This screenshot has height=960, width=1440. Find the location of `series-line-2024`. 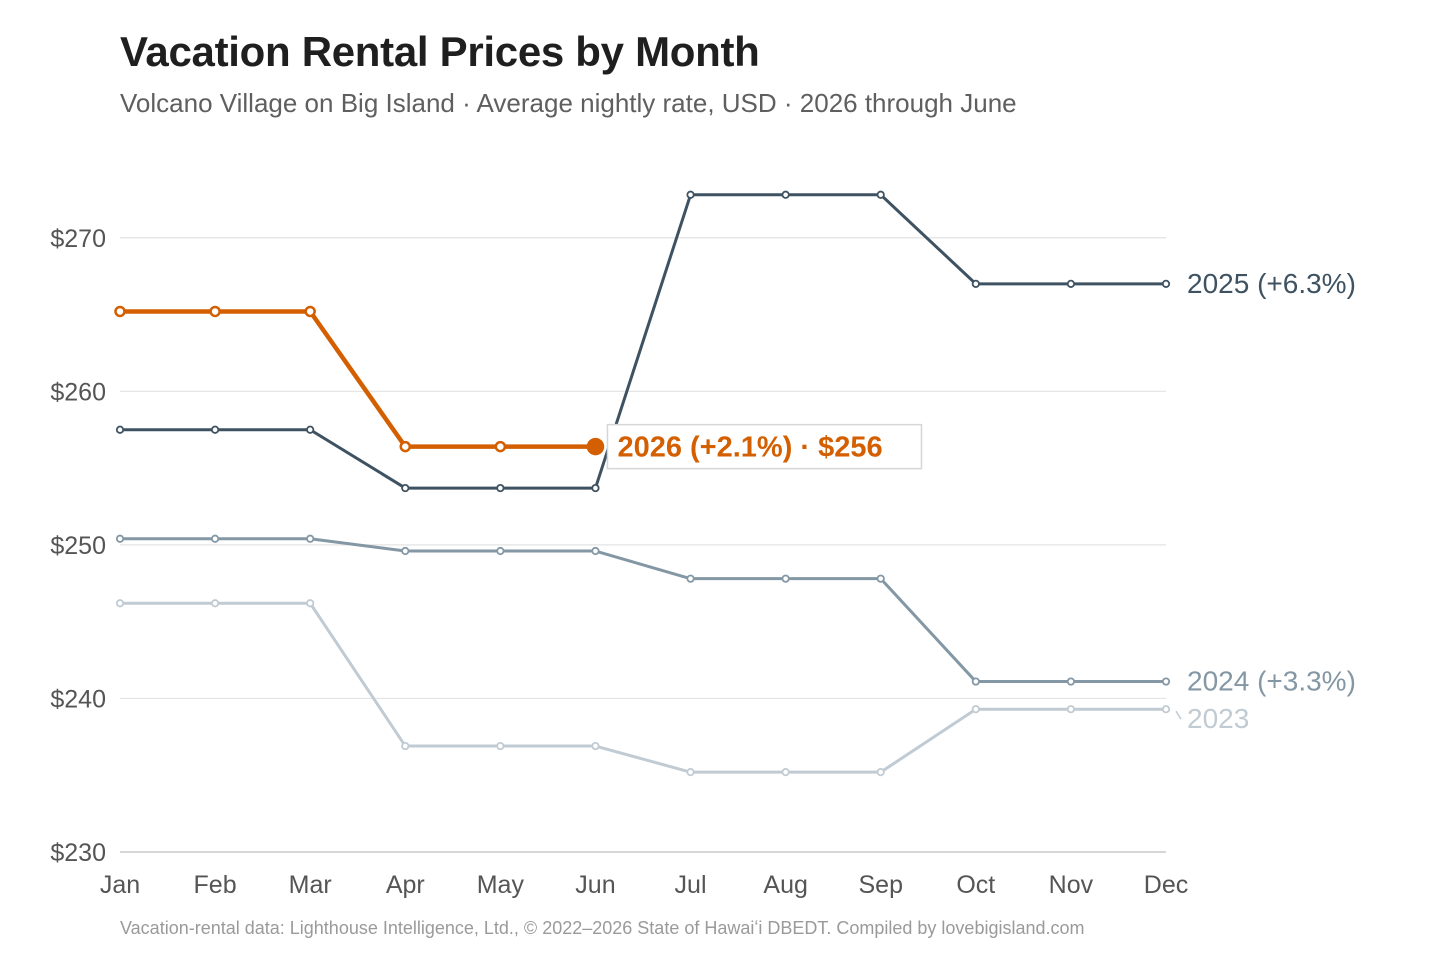

series-line-2024 is located at coordinates (643, 610).